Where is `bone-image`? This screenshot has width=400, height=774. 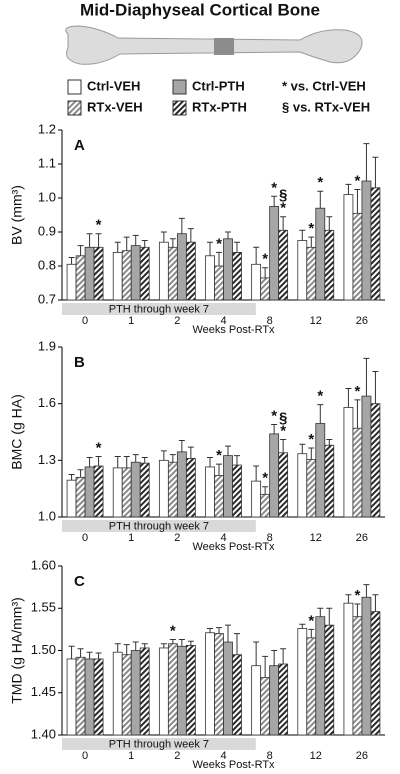 bone-image is located at coordinates (214, 45).